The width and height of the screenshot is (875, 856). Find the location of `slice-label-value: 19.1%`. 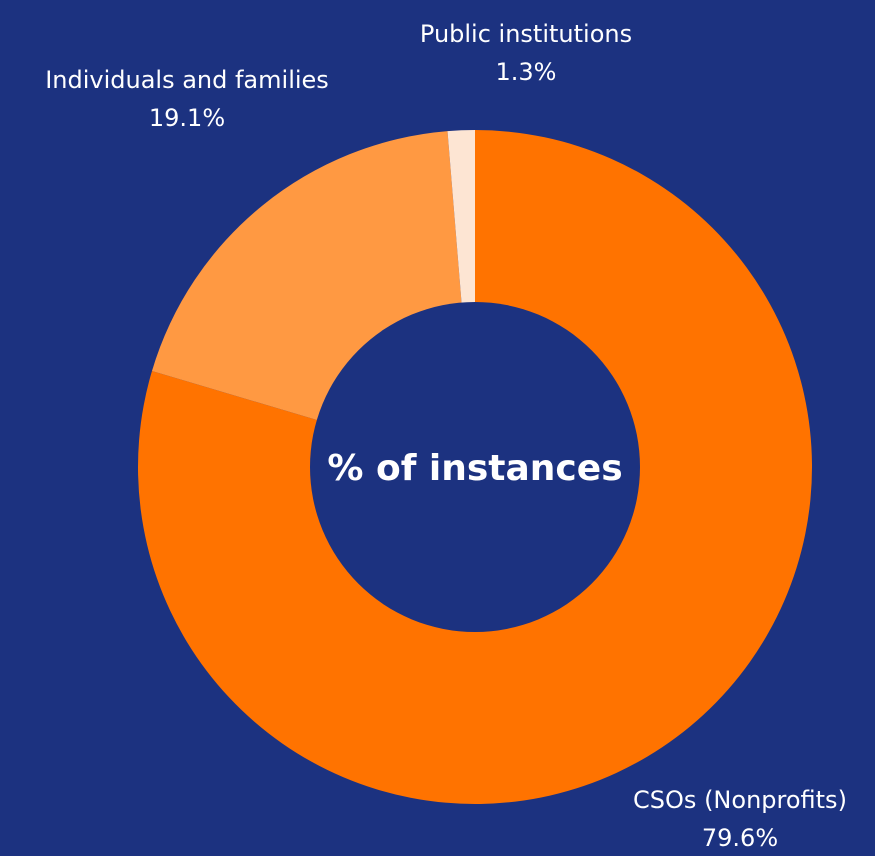

slice-label-value: 19.1% is located at coordinates (187, 118).